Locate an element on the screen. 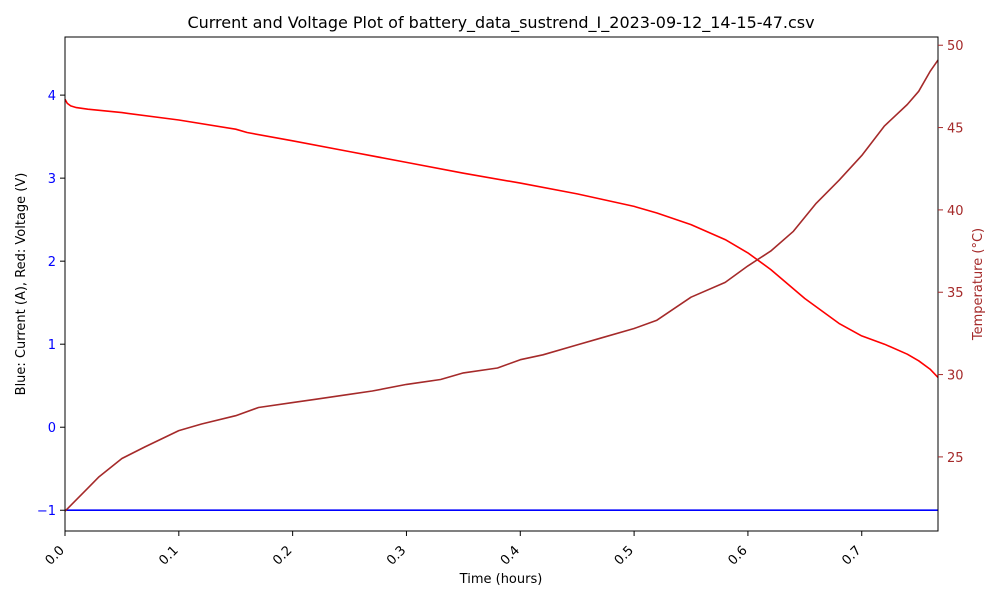 The height and width of the screenshot is (600, 1000). x-axis: 0.0 0.1 0.2 0.3 0.4 0.5 0.6 0.7 is located at coordinates (454, 549).